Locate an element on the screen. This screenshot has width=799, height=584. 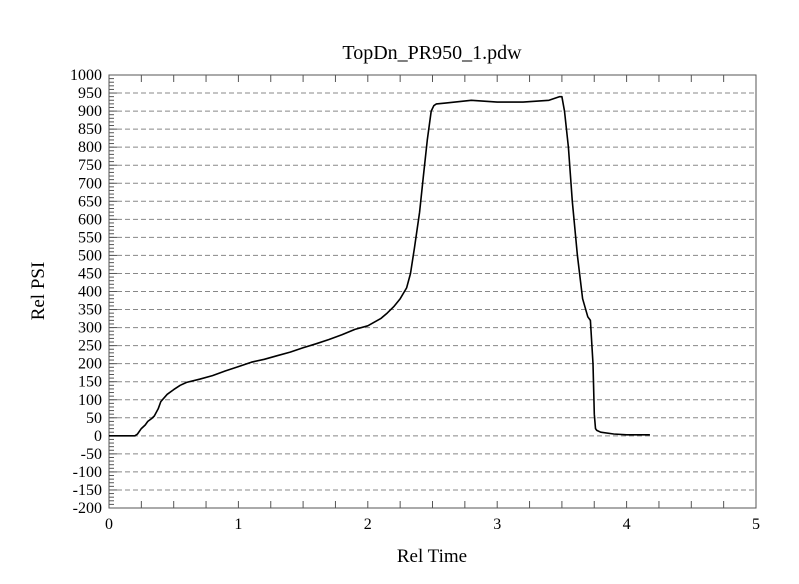
y-tick-label: 150 is located at coordinates (90, 382).